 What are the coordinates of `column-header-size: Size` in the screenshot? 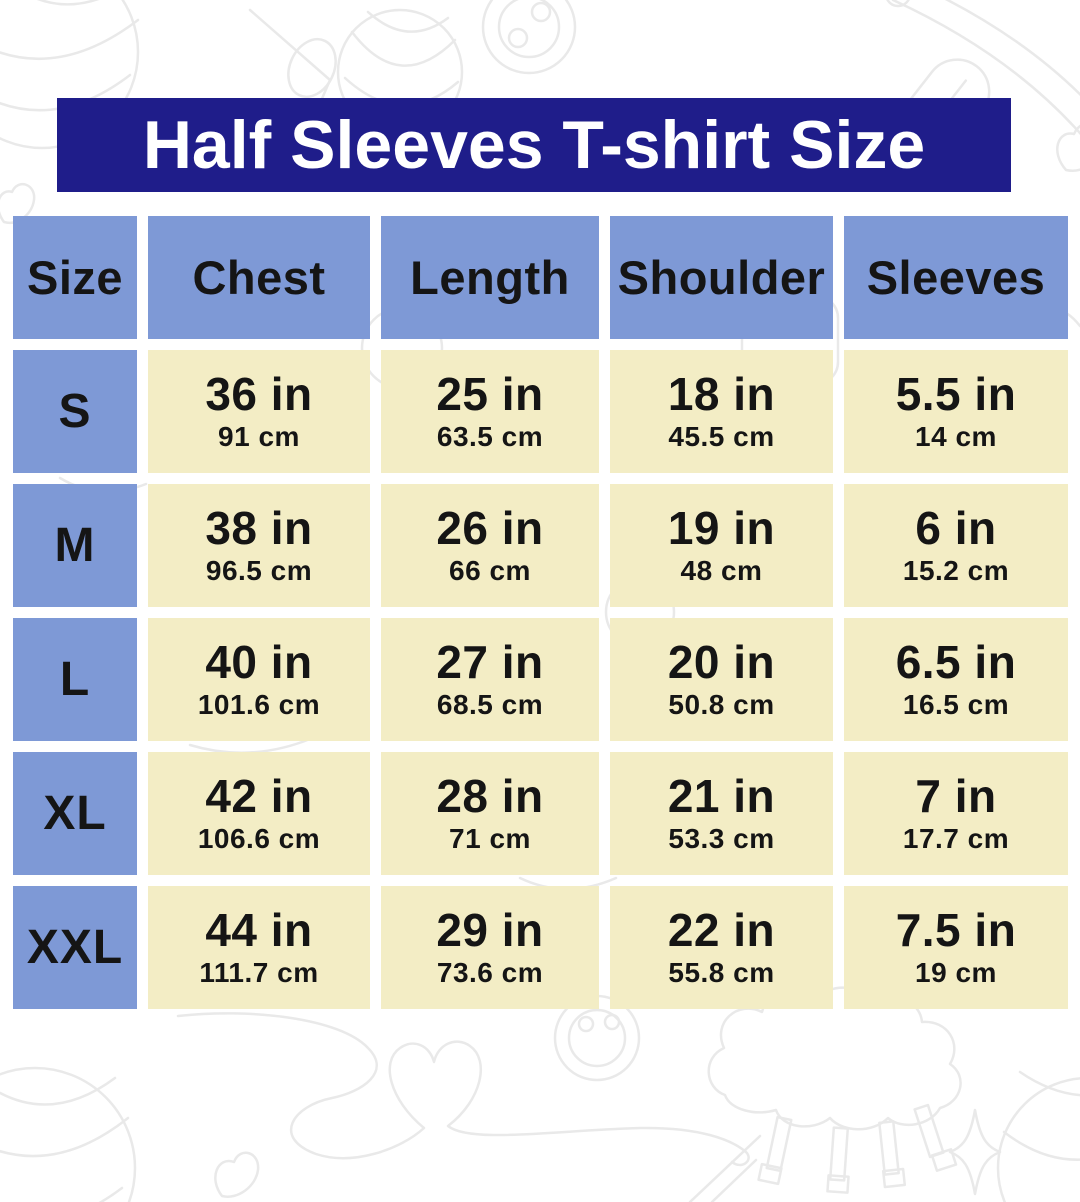 It's located at (75, 277).